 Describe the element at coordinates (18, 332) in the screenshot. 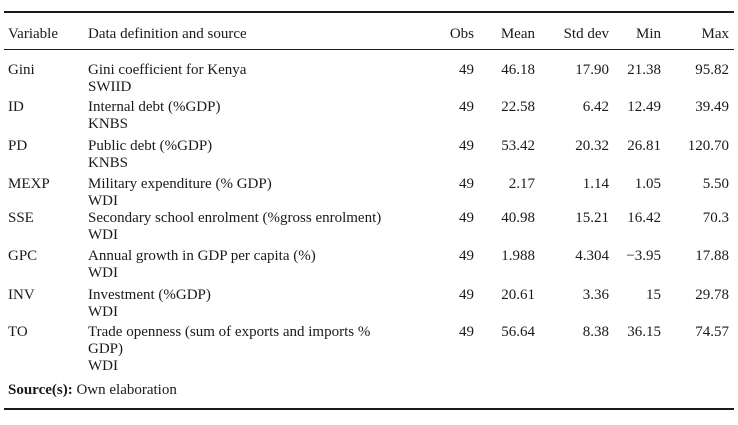

I see `table-cell-variable: TO` at that location.